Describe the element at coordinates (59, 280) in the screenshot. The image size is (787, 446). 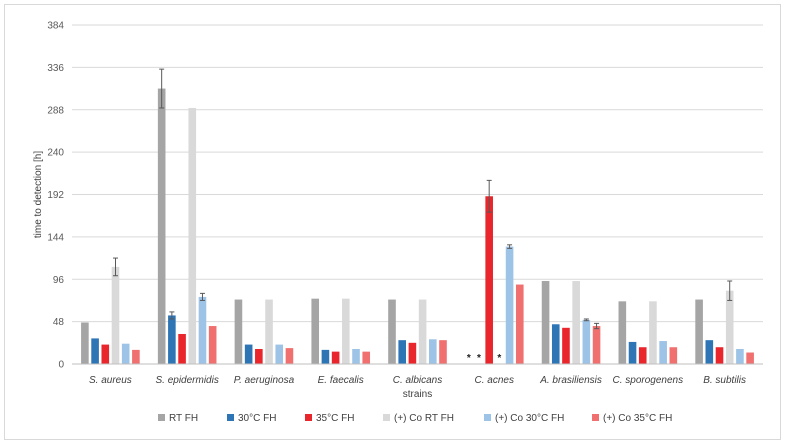
I see `y-tick-label: 96` at that location.